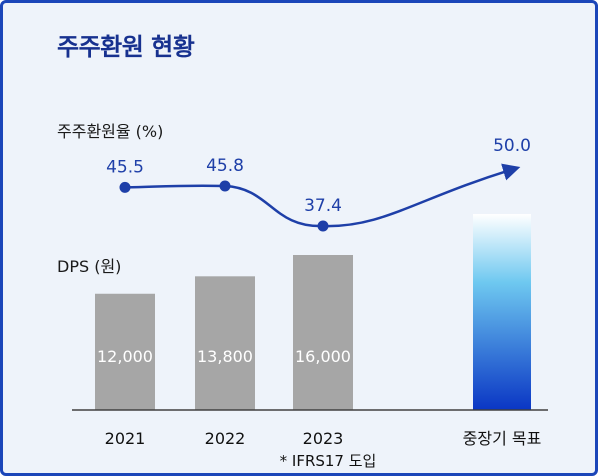  I want to click on payout-ratio-label: 50.0, so click(512, 146).